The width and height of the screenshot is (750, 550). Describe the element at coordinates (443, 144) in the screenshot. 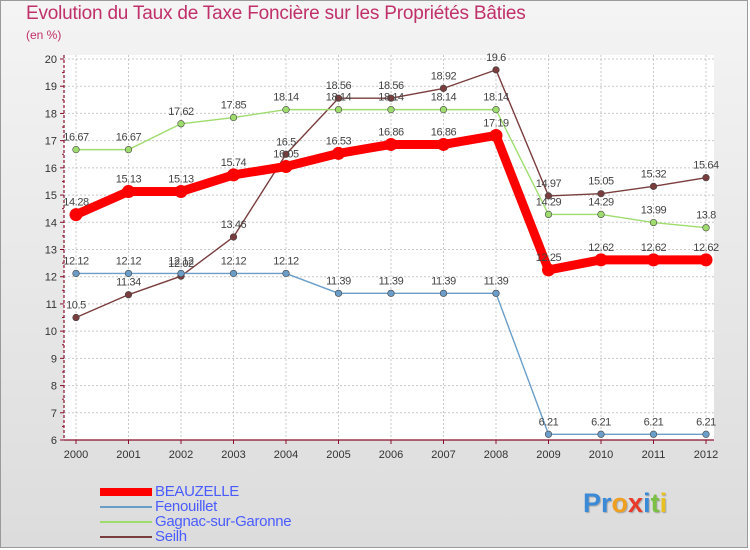

I see `point-beauzelle-2007` at that location.